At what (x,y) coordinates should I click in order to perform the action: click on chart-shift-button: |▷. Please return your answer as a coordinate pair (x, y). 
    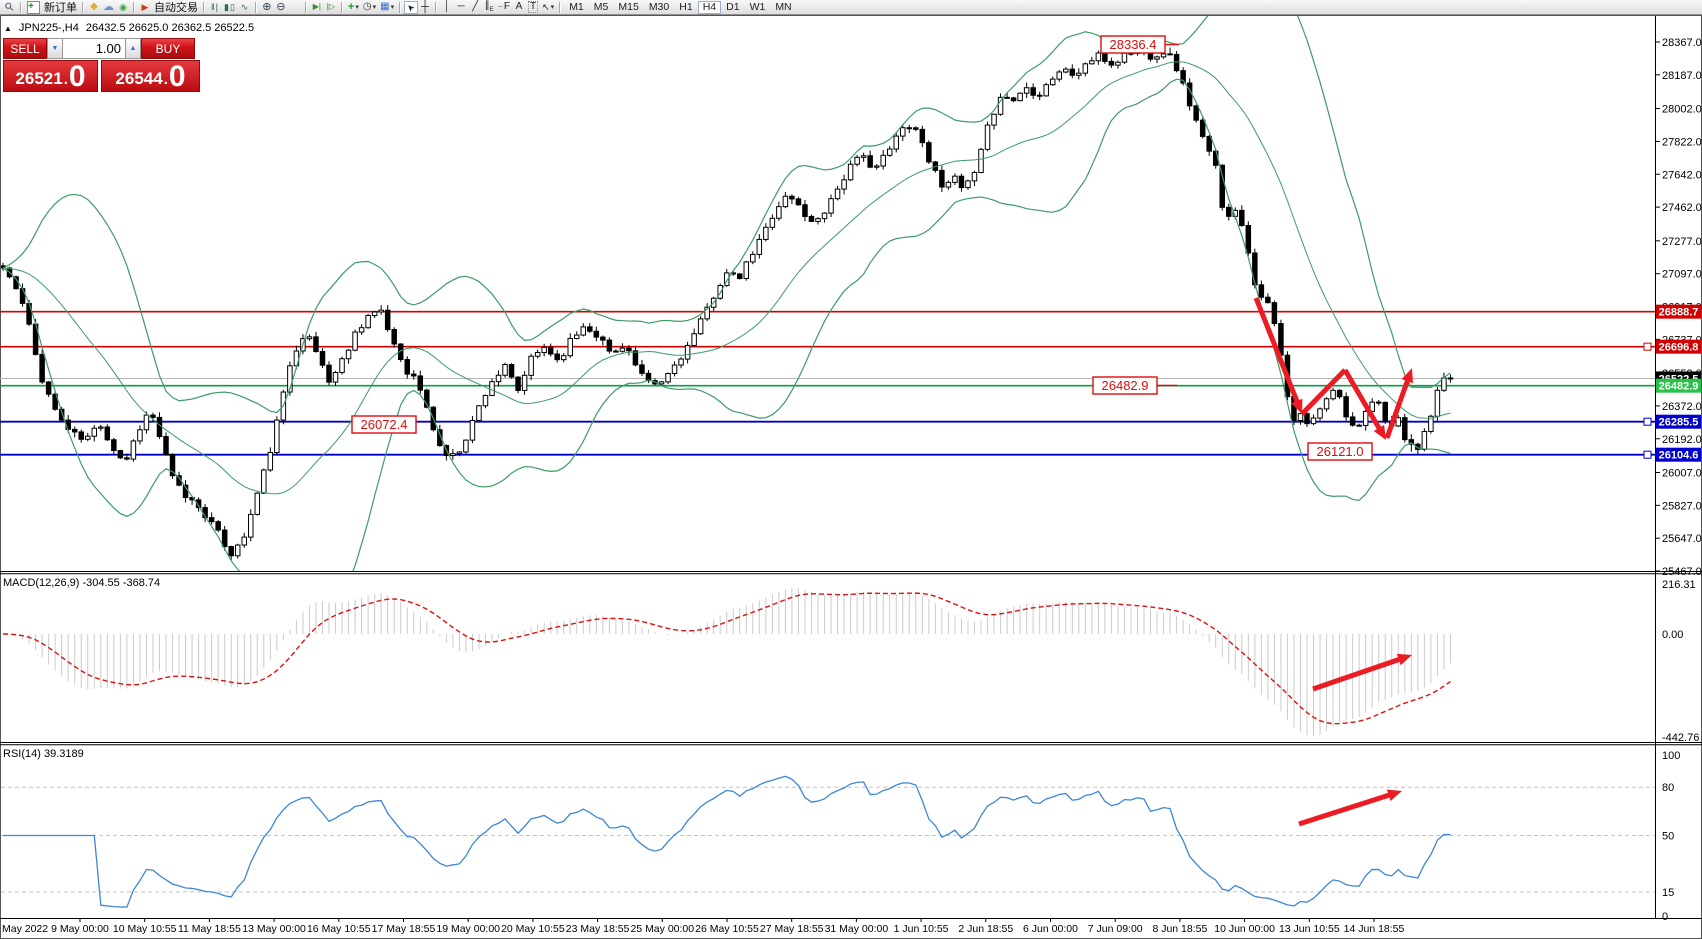
    Looking at the image, I should click on (331, 7).